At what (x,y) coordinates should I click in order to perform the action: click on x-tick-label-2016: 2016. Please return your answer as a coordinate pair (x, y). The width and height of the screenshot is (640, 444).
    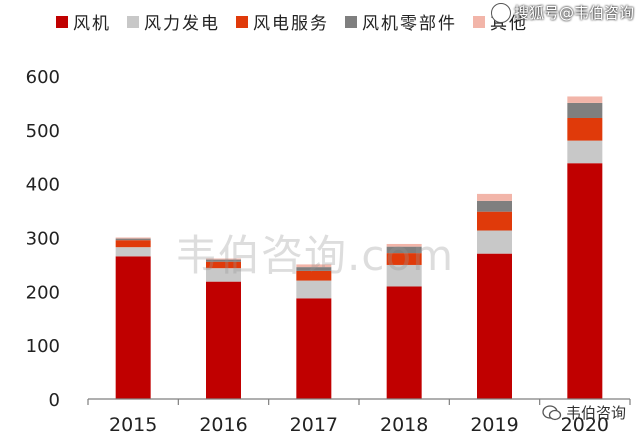
    Looking at the image, I should click on (223, 425).